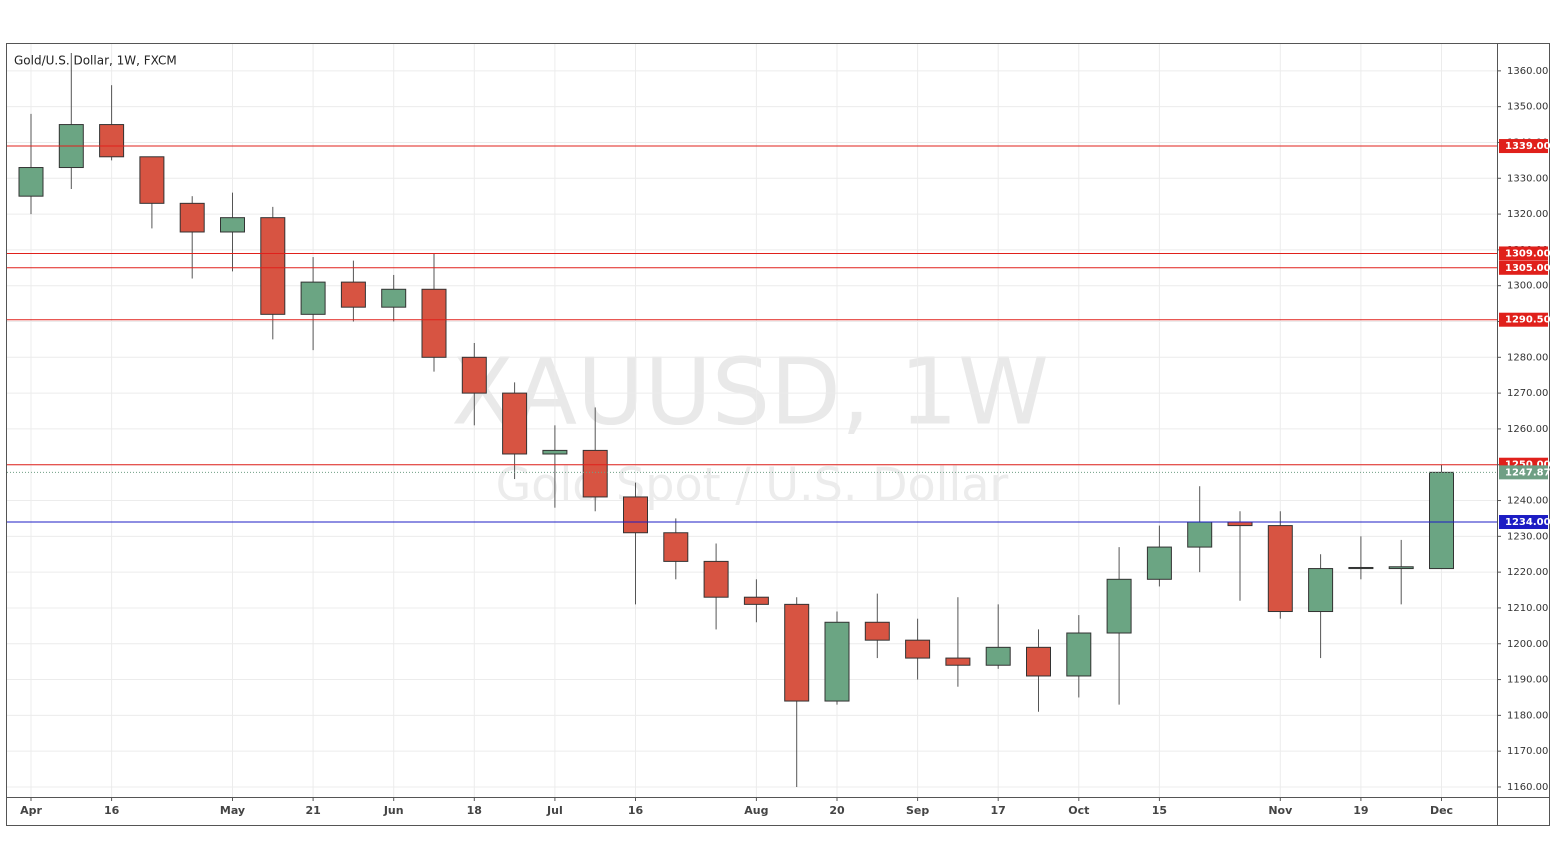  What do you see at coordinates (1527, 501) in the screenshot?
I see `y-tick-label: 1240.00` at bounding box center [1527, 501].